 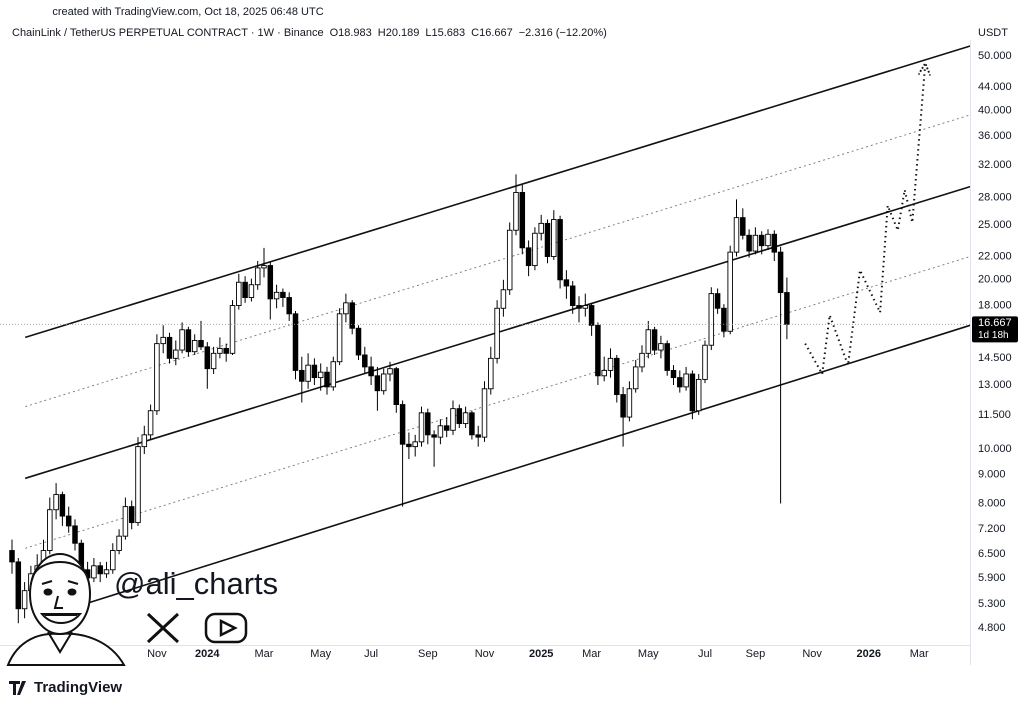 I want to click on y-tick-label: 10.000, so click(x=995, y=449).